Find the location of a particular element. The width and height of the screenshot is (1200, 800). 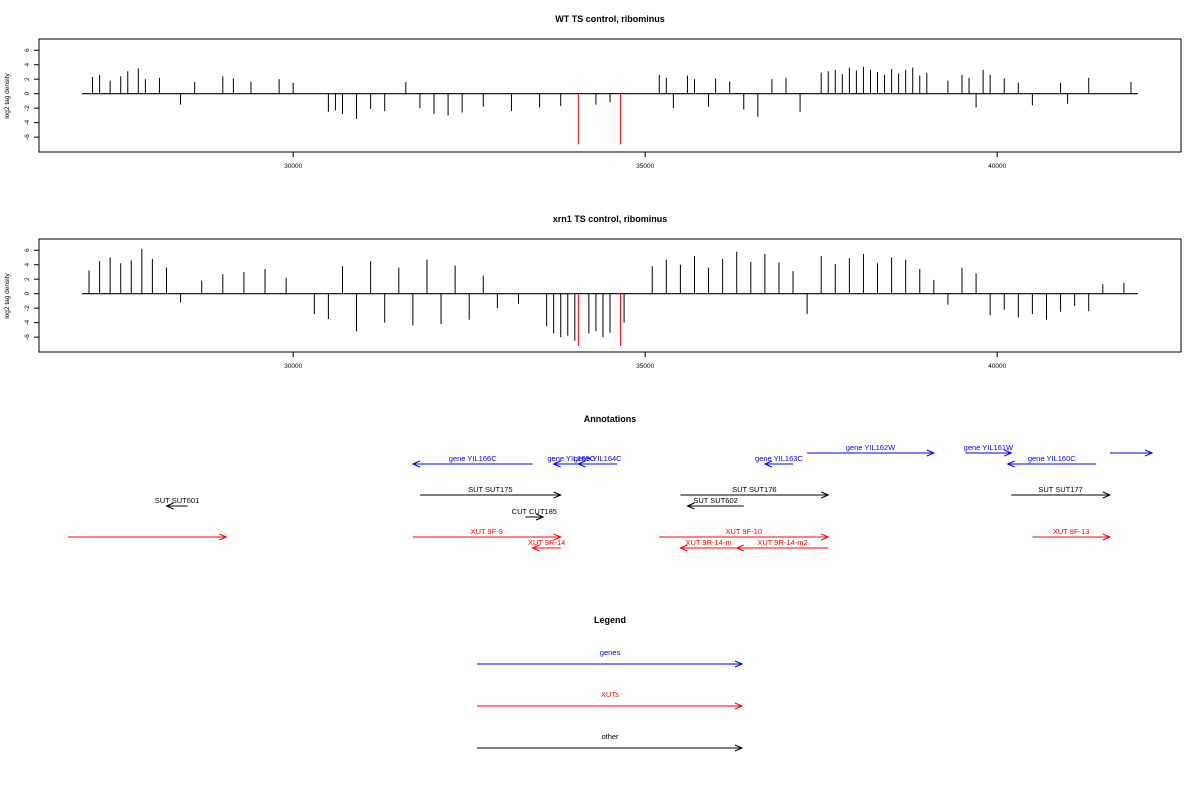

wt-plot-frame is located at coordinates (610, 95).